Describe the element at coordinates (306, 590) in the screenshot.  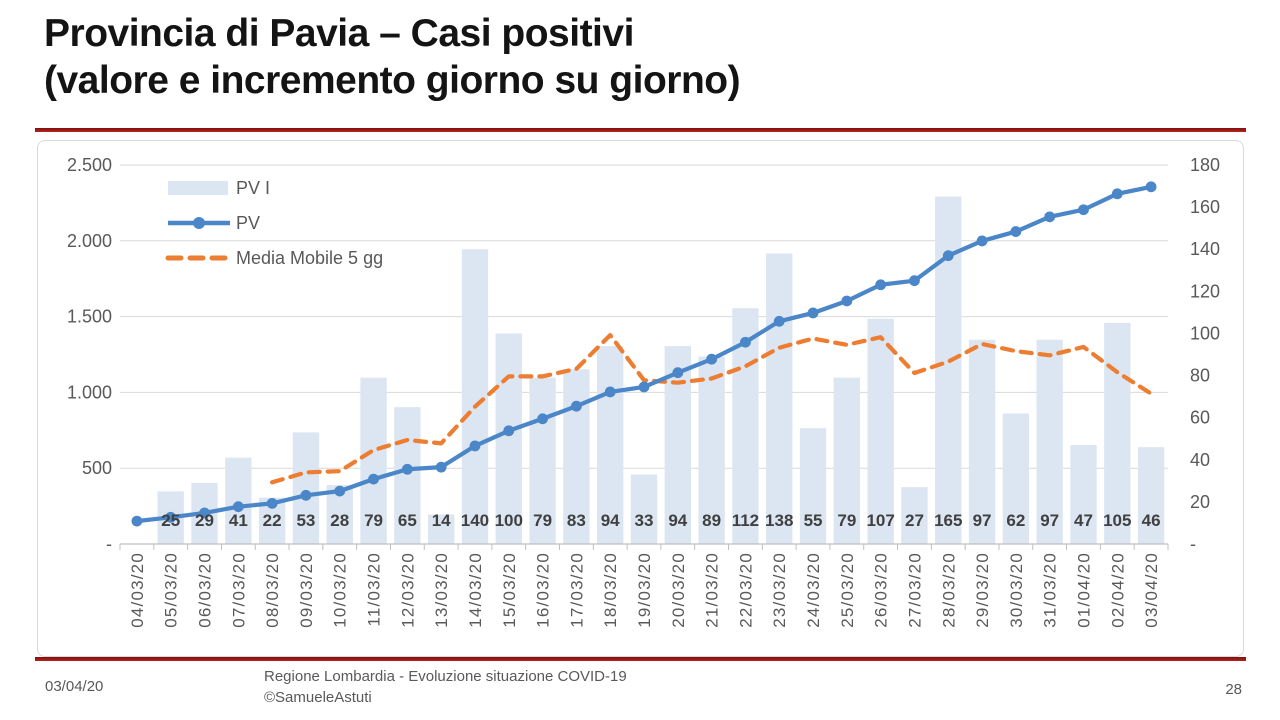
I see `x-axis-label: 09/03/20` at that location.